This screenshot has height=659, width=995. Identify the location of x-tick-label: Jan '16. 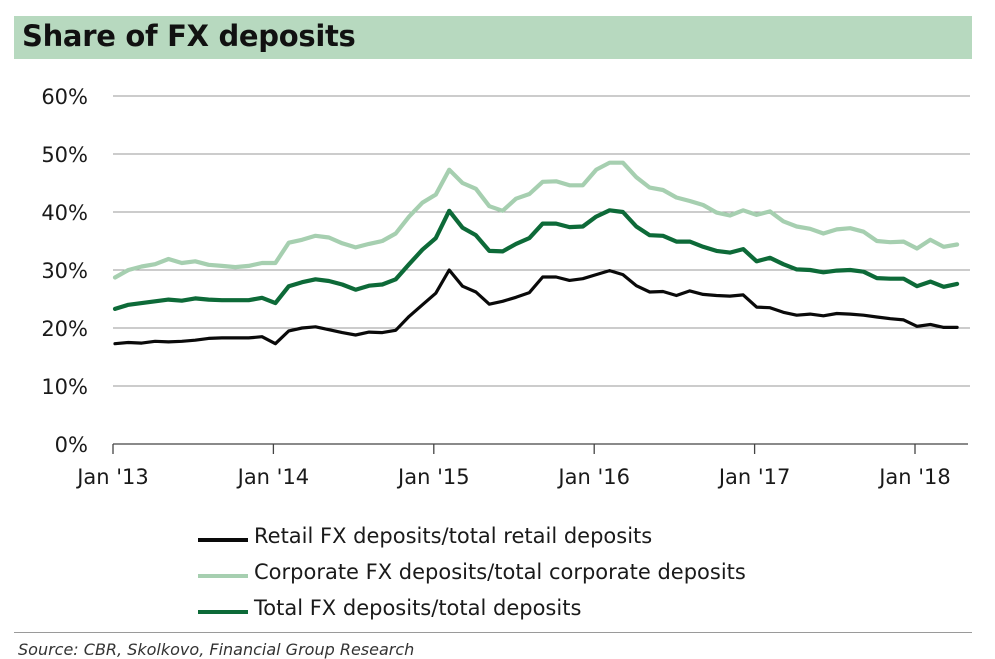
(593, 477).